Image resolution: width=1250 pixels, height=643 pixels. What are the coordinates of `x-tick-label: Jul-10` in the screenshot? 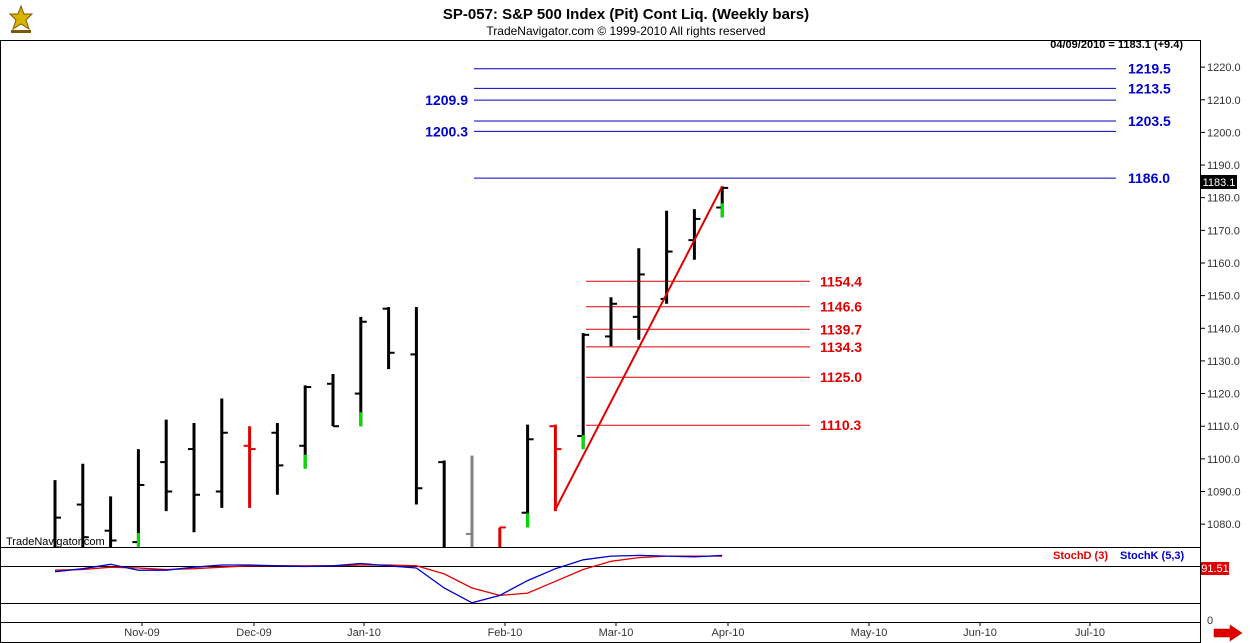 It's located at (1090, 633).